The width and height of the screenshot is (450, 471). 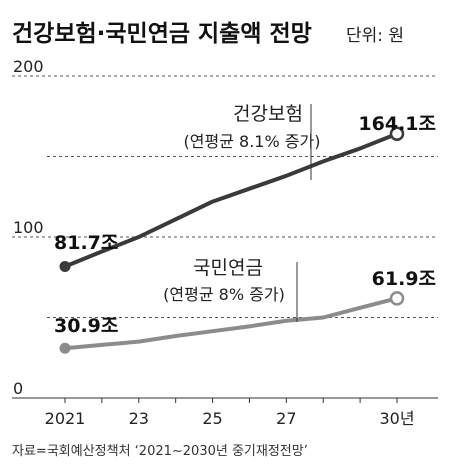 What do you see at coordinates (225, 412) in the screenshot?
I see `x-axis: 2021 23 25 27 30년` at bounding box center [225, 412].